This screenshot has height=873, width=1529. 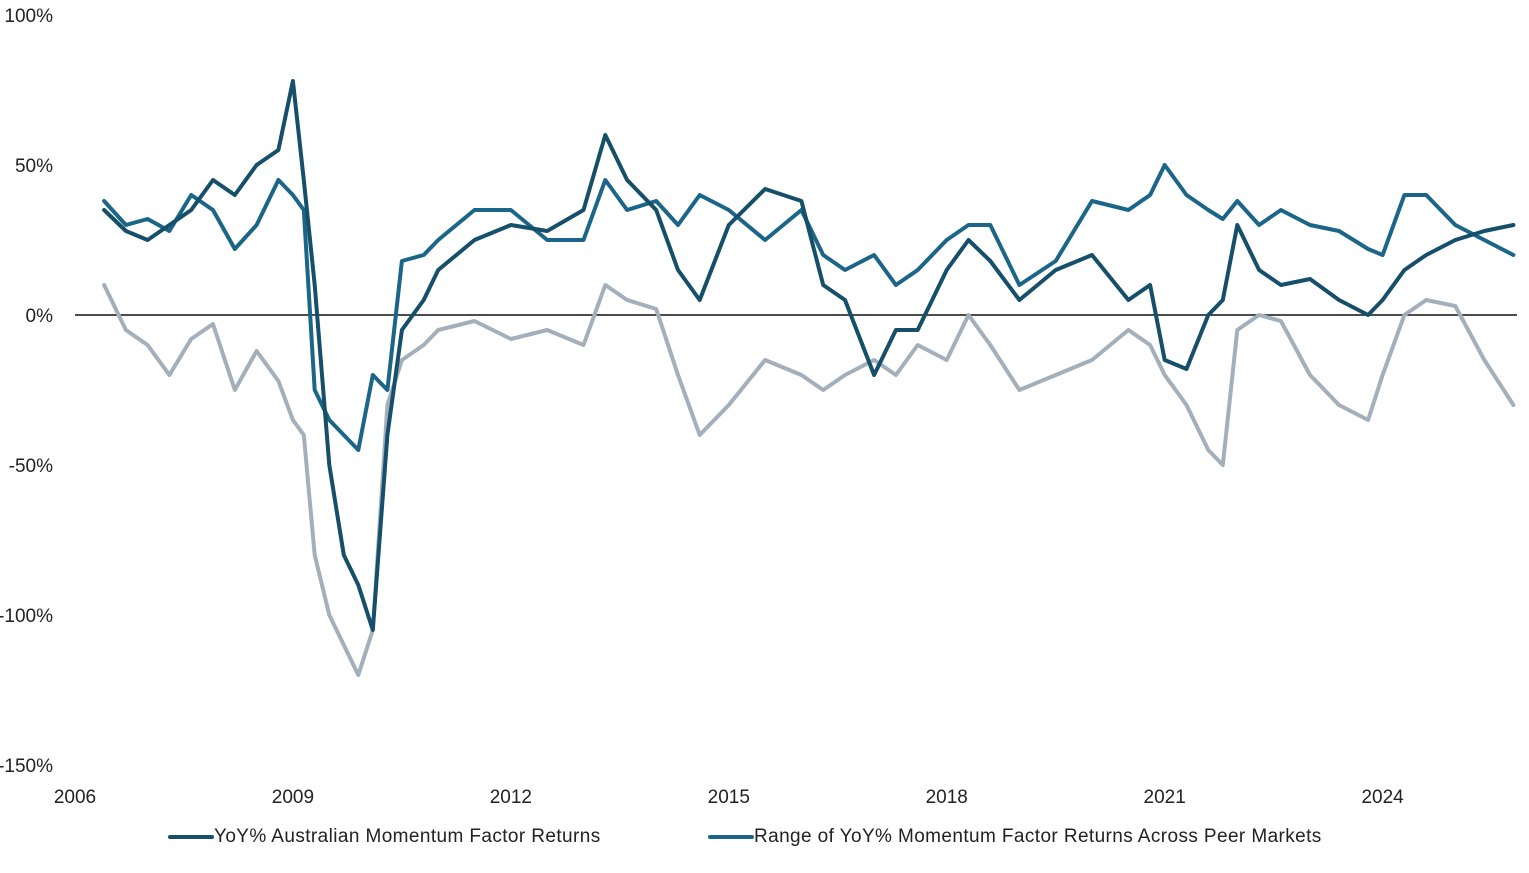 What do you see at coordinates (40, 316) in the screenshot?
I see `y-tick-label: 0%` at bounding box center [40, 316].